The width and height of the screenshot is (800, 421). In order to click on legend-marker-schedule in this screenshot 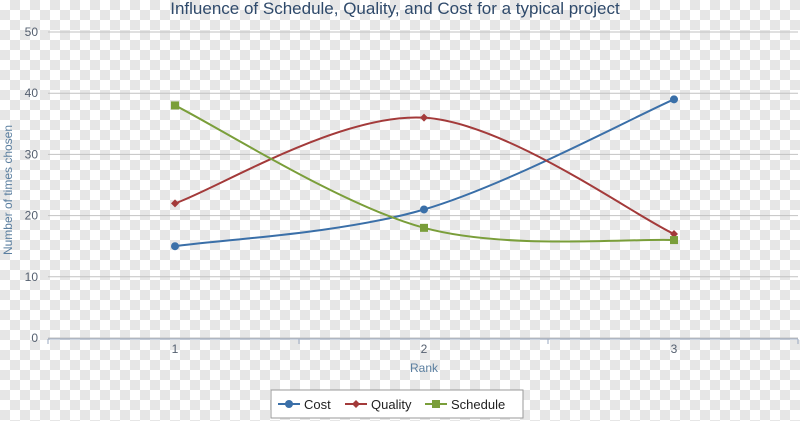, I will do `click(436, 404)`.